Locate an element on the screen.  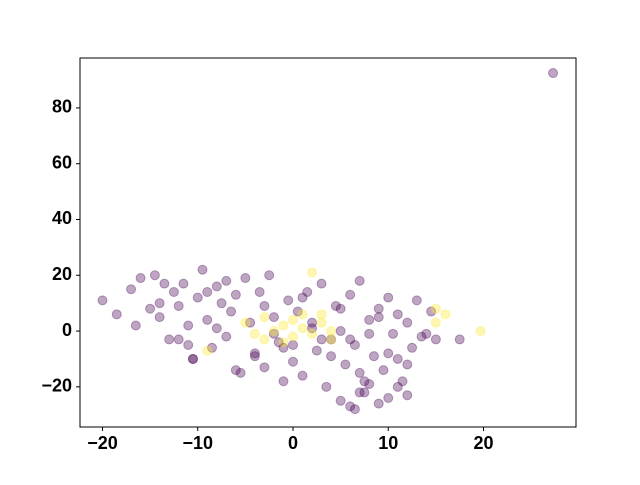
x-tick-label: −20 is located at coordinates (102, 443).